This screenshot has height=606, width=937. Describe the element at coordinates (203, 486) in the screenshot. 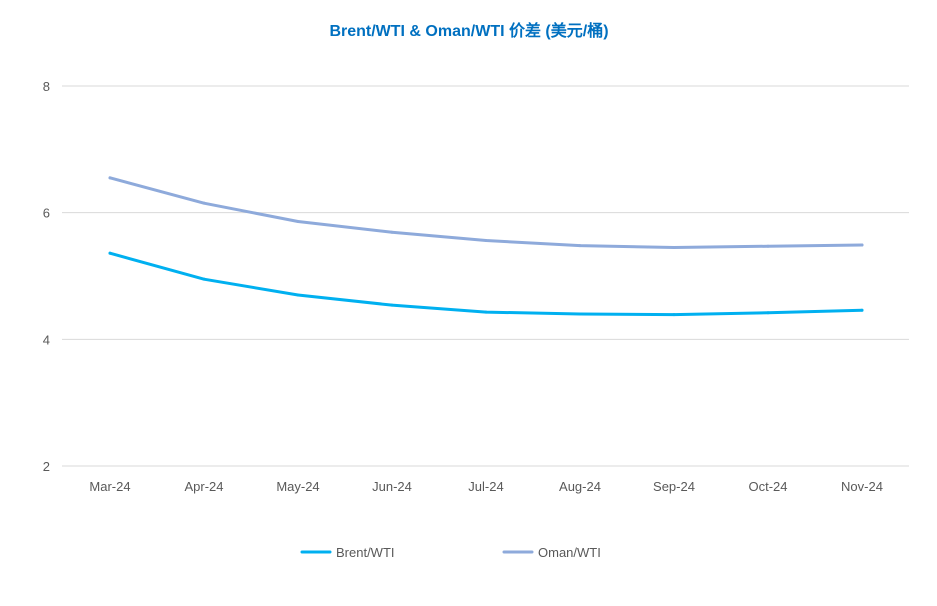

I see `x-tick-label: Apr-24` at that location.